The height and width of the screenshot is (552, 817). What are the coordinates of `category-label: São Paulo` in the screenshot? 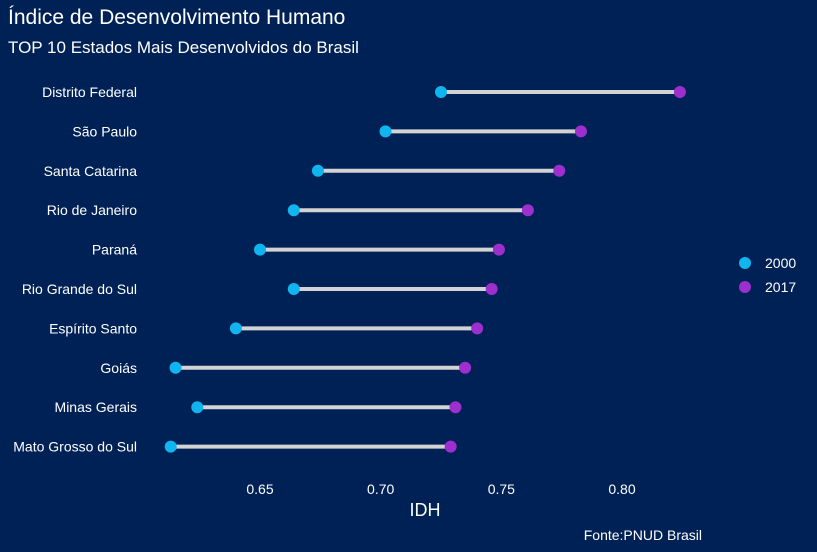 It's located at (104, 131).